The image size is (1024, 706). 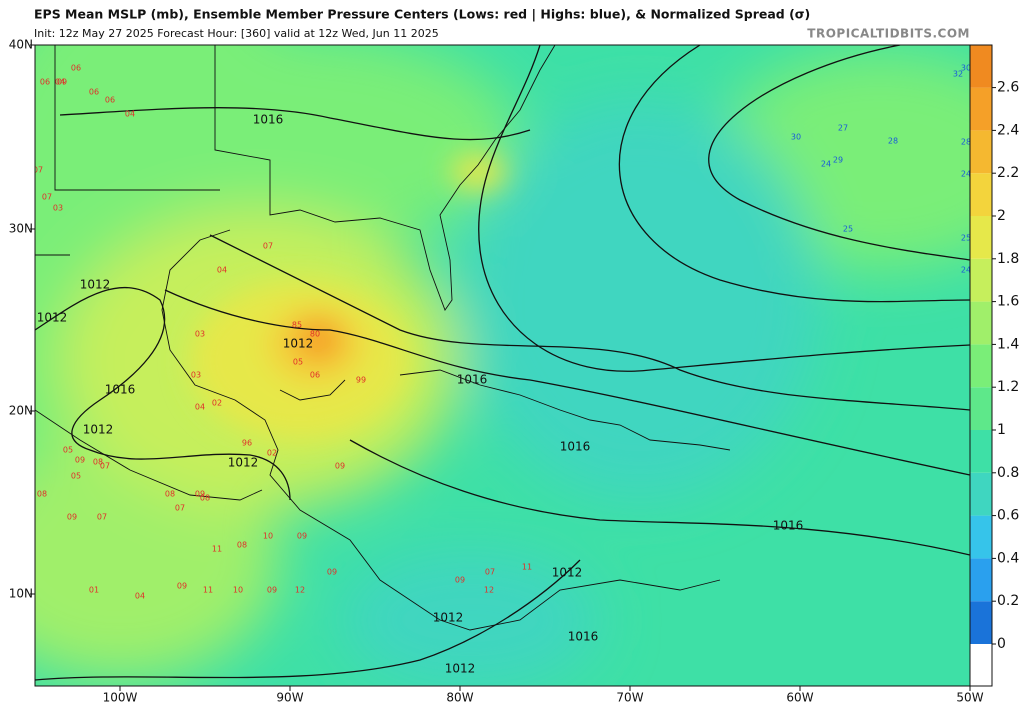 I want to click on spread-peak, so click(x=348, y=297).